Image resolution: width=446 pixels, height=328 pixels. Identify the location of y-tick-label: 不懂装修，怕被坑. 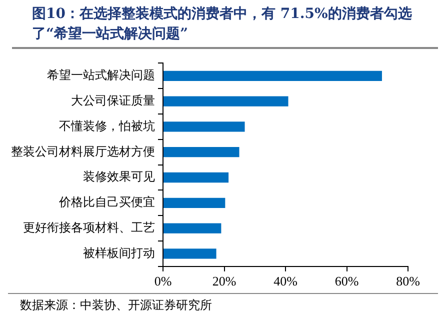
(107, 125).